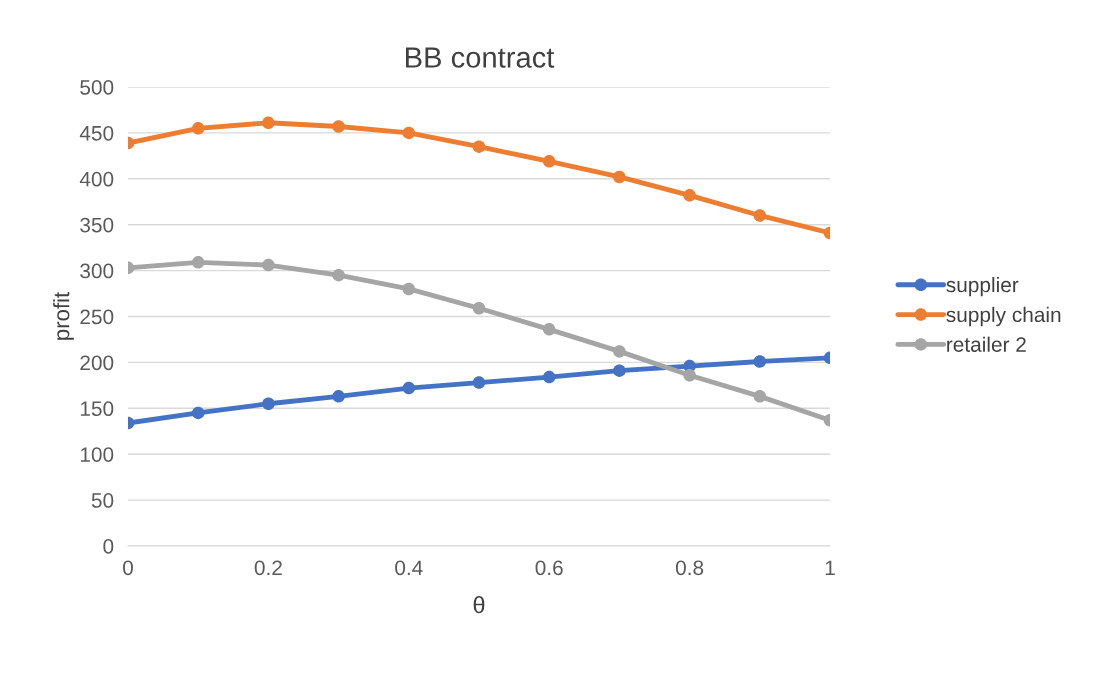 The image size is (1094, 682). Describe the element at coordinates (982, 286) in the screenshot. I see `legend-label: supplier` at that location.